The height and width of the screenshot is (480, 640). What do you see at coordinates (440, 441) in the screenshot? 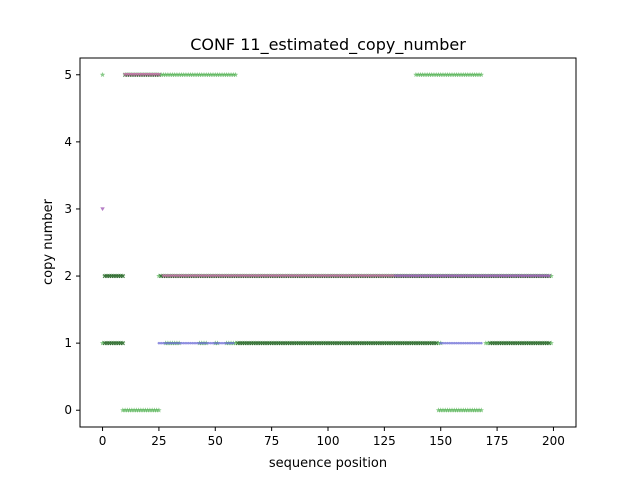
I see `x-tick-label: 150` at bounding box center [440, 441].